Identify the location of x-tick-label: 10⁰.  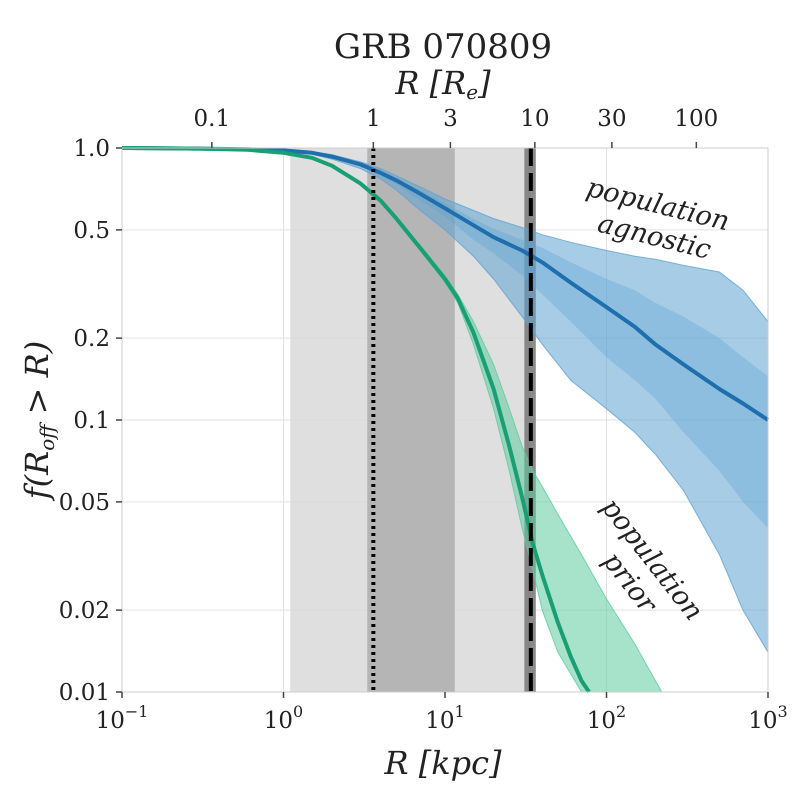
(283, 718).